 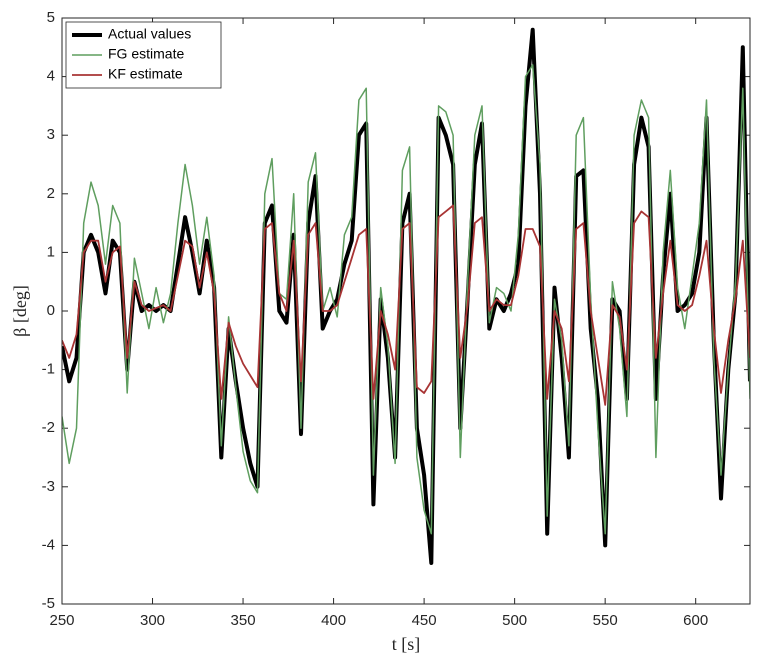 What do you see at coordinates (152, 620) in the screenshot?
I see `x-tick-label: 300` at bounding box center [152, 620].